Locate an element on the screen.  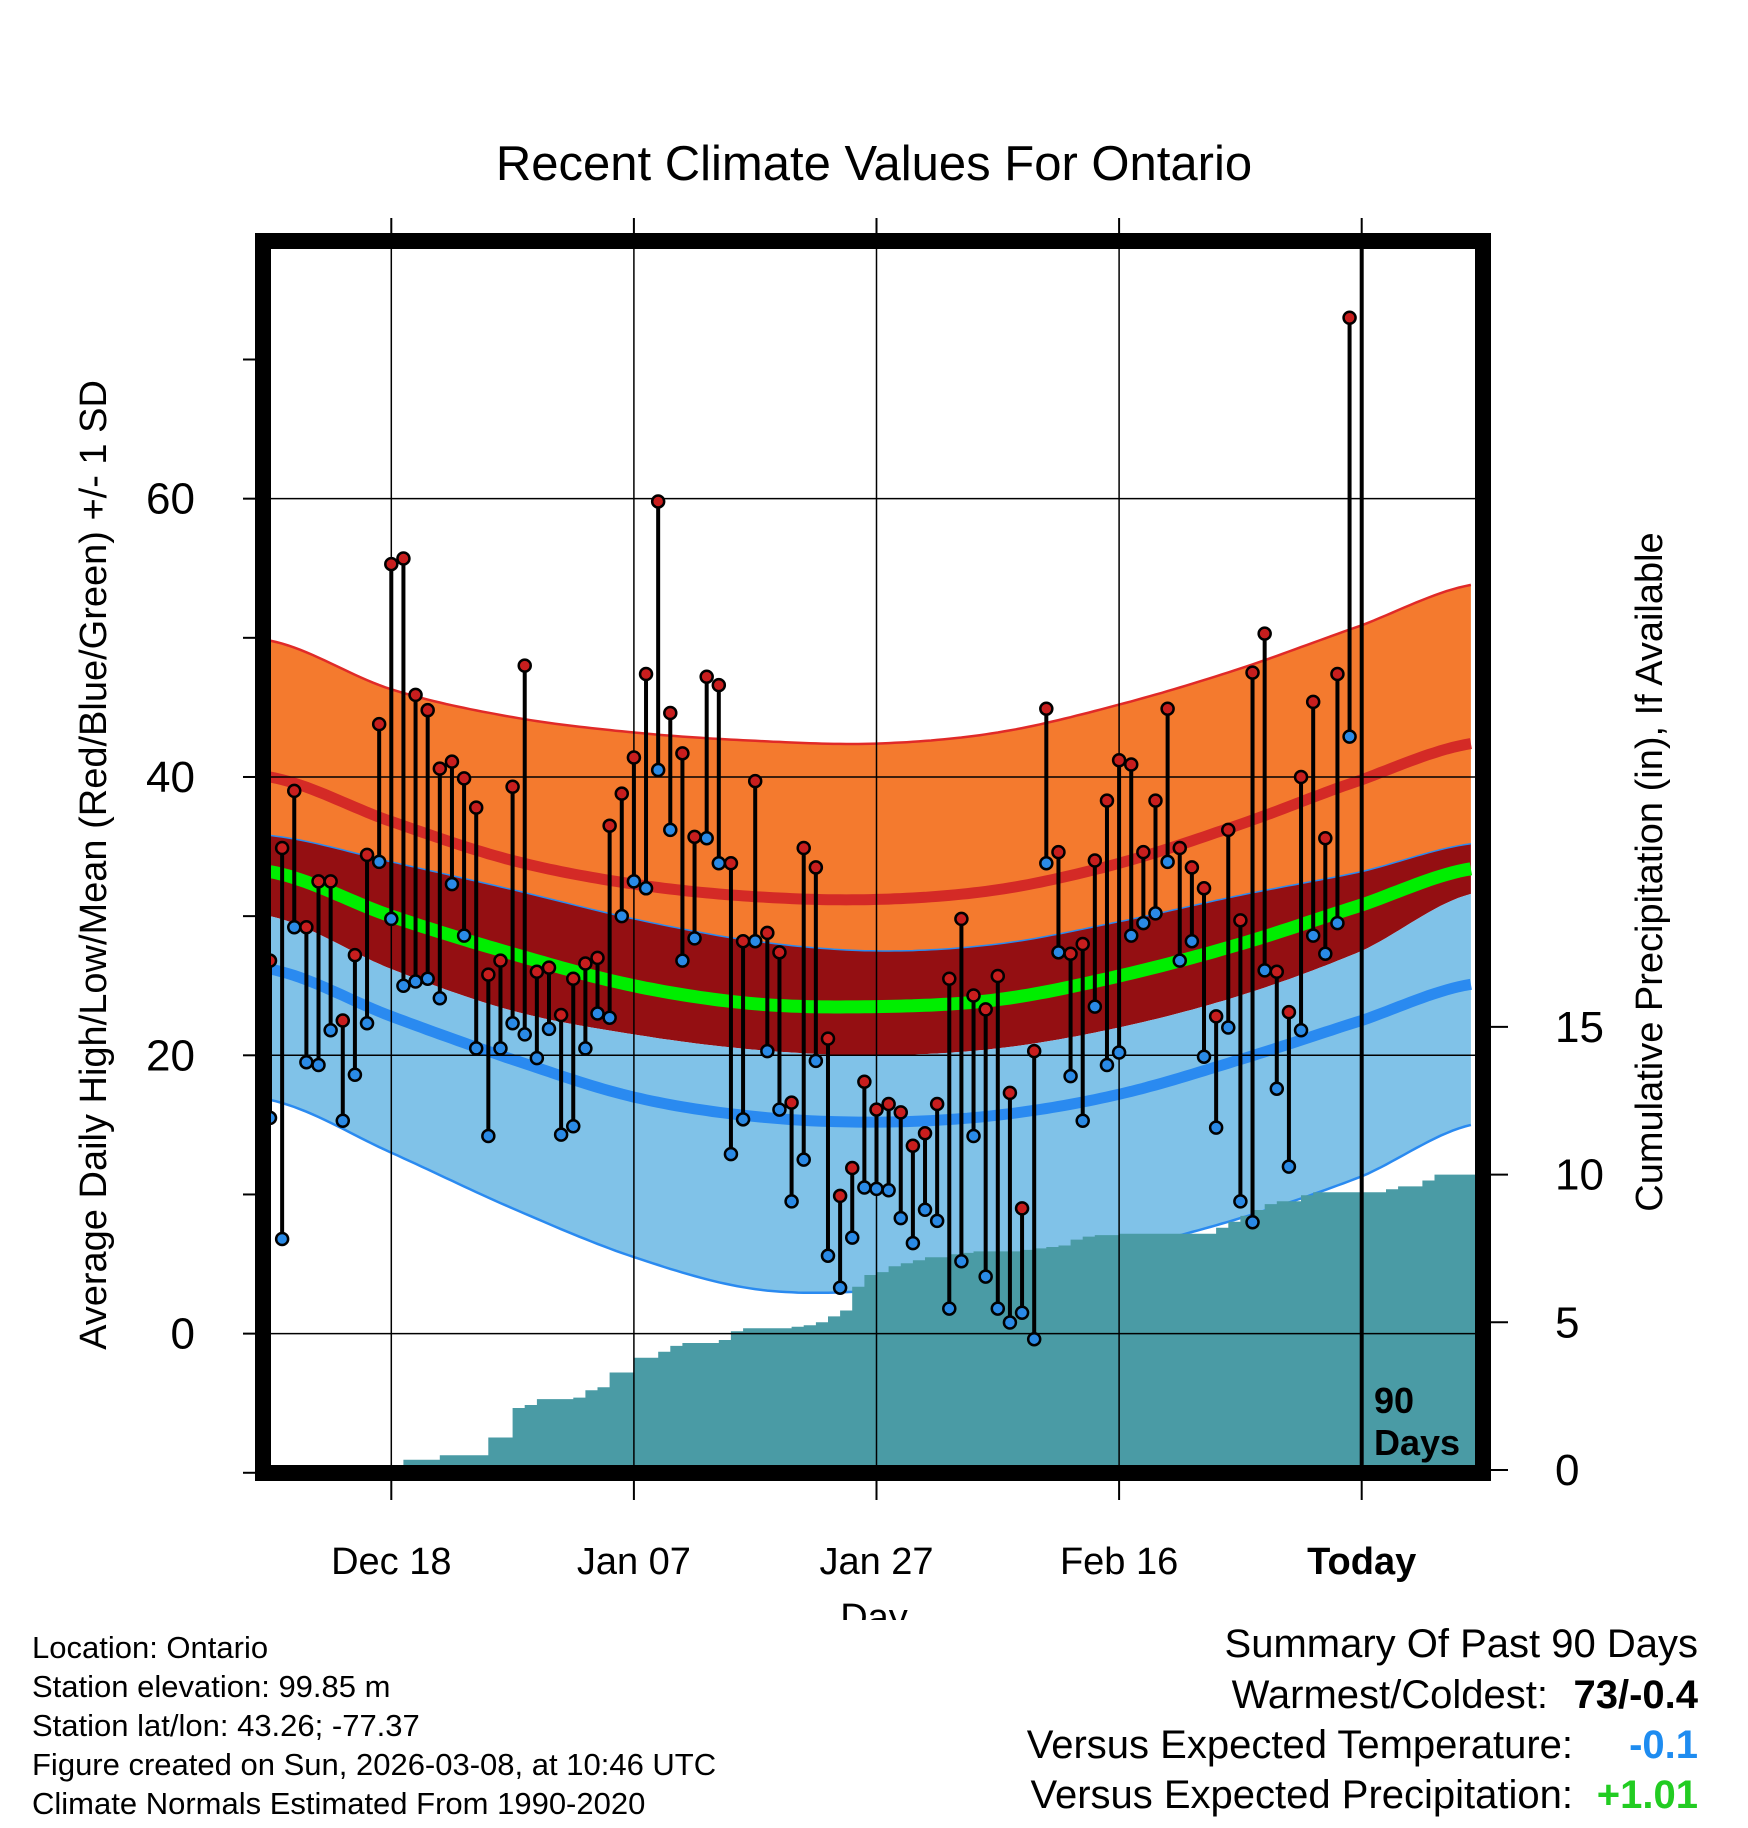
precipitation-area is located at coordinates (873, 1322).